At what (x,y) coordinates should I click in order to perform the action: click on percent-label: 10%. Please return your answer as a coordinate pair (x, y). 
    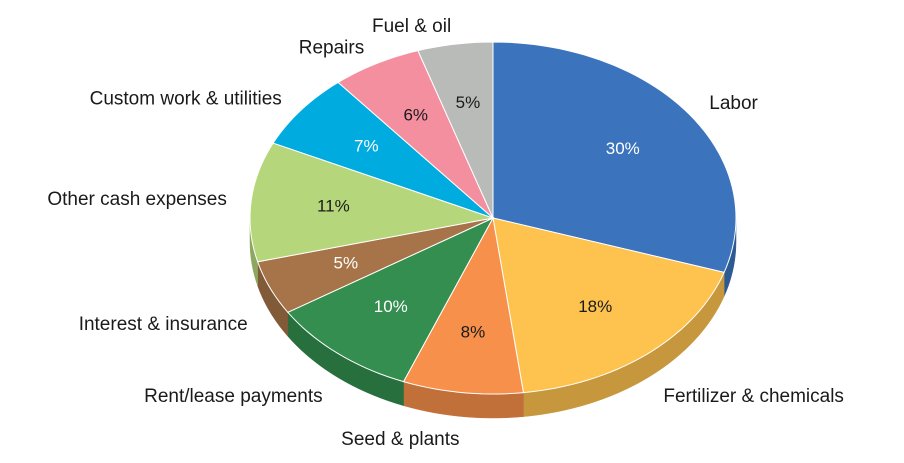
    Looking at the image, I should click on (391, 306).